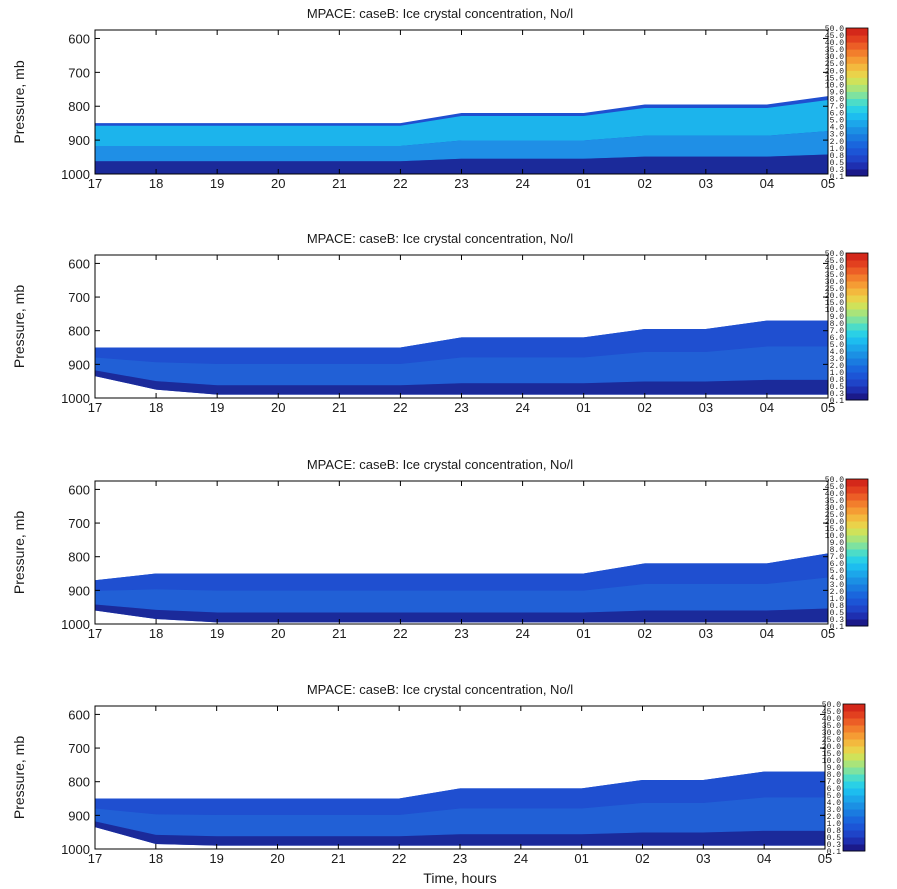  I want to click on x-tick-label: 19, so click(217, 183).